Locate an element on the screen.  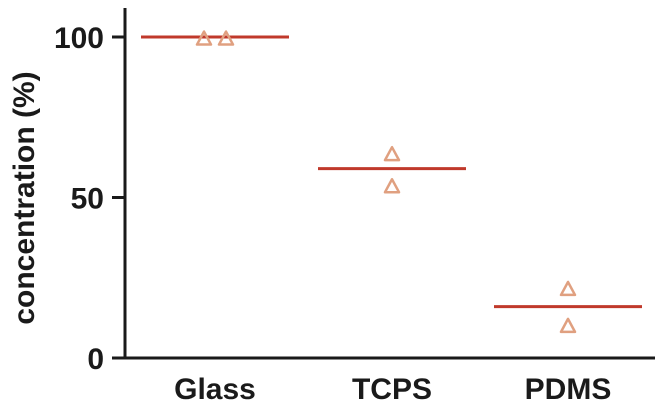
x-tick-labels: Glass TCPS PDMS is located at coordinates (392, 389).